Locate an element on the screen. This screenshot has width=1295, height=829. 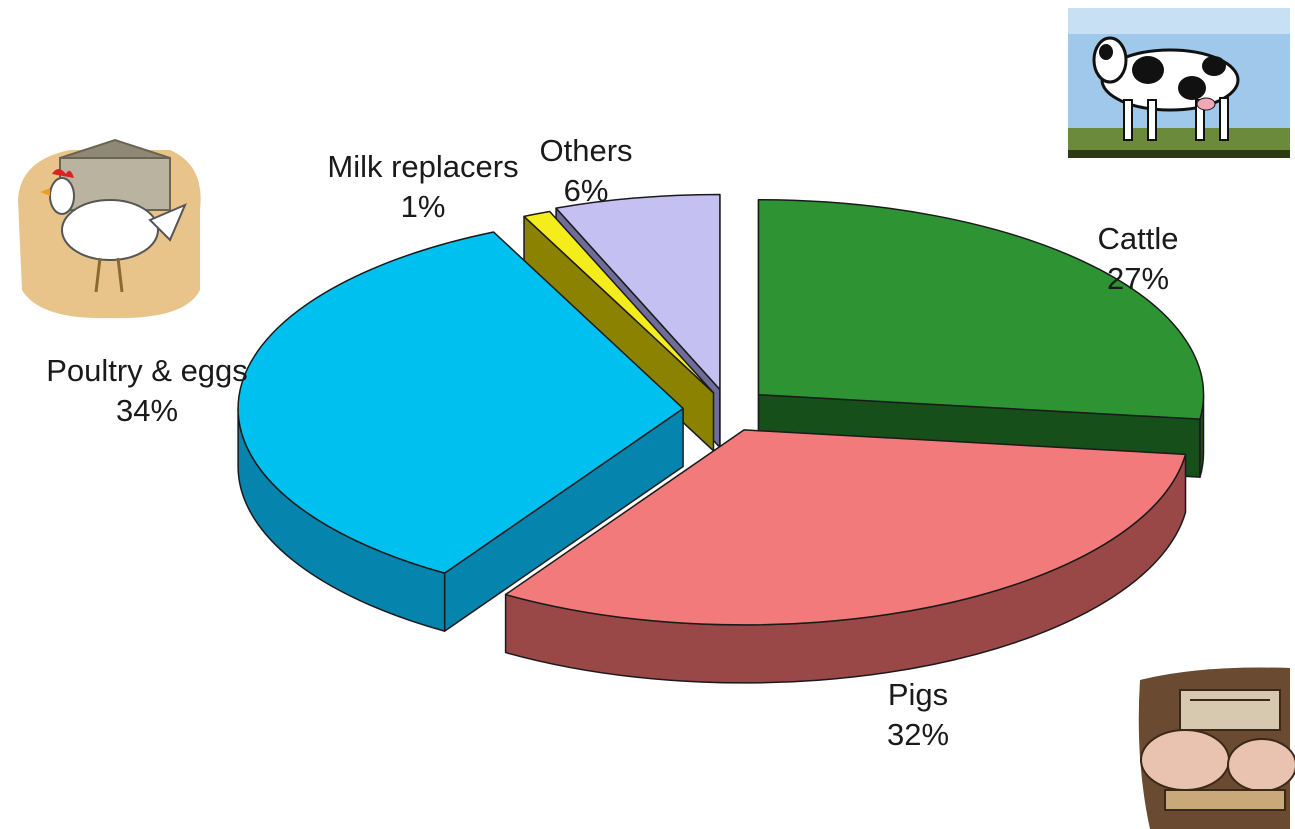
pigs-clipart is located at coordinates (1216, 748).